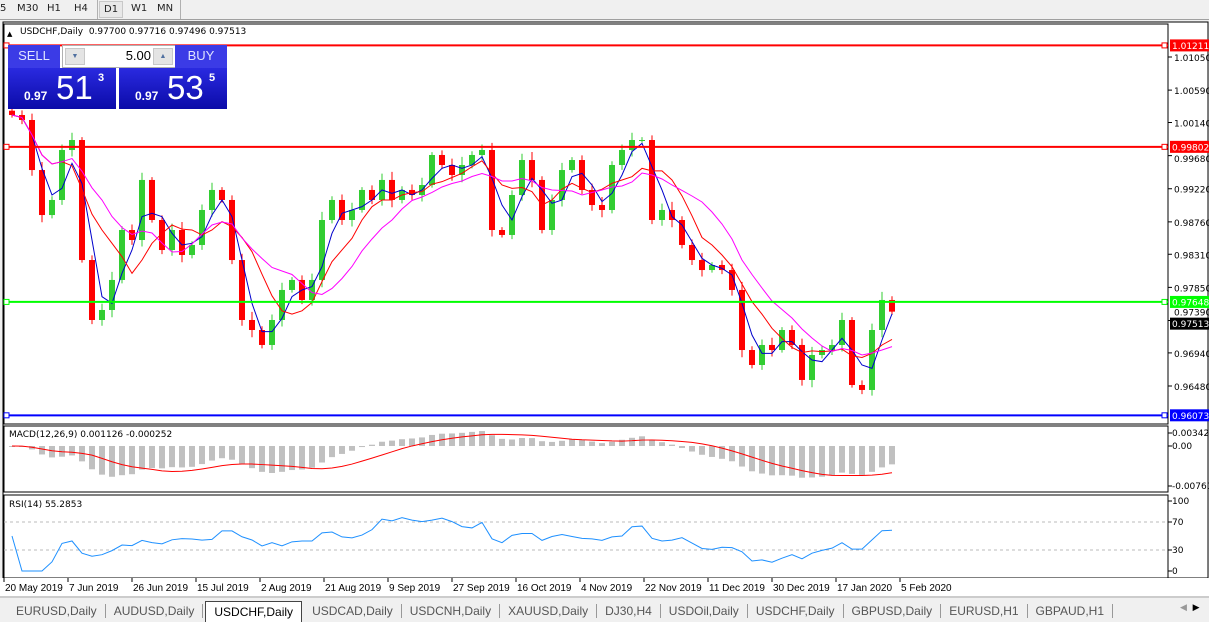  Describe the element at coordinates (160, 588) in the screenshot. I see `date-axis-label: 26 Jun 2019` at that location.